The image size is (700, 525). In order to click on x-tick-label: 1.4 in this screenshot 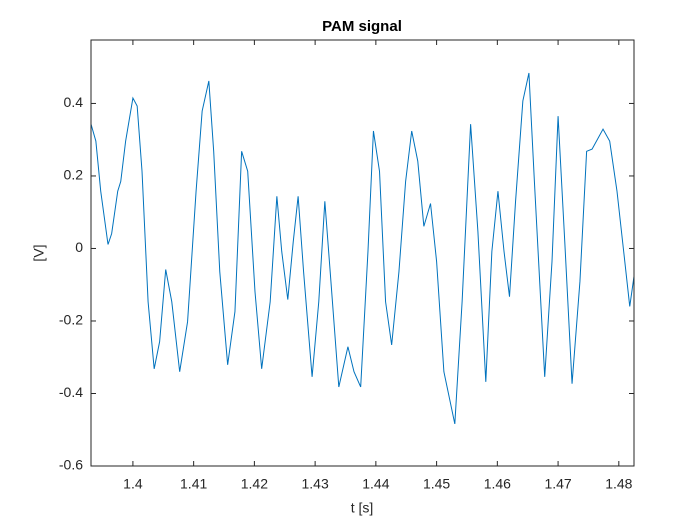, I will do `click(133, 484)`.